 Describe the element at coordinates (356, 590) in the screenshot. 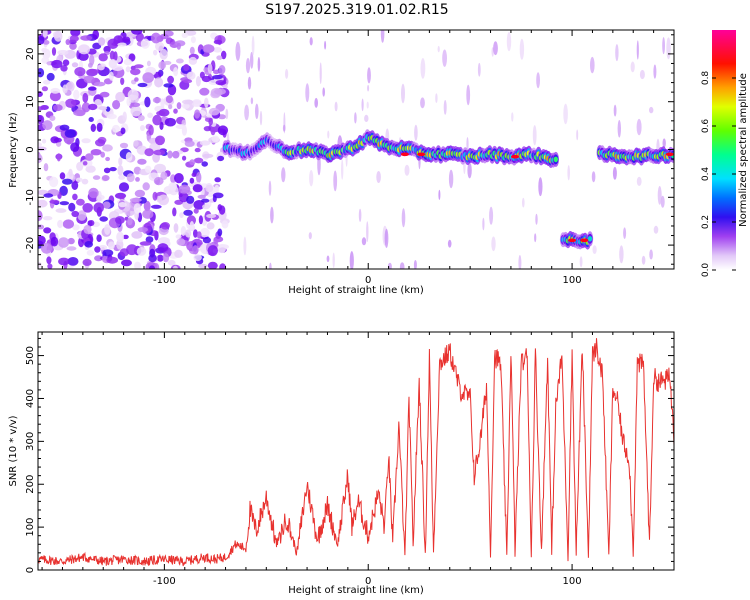

I see `snr-xlabel: Height of straight line (km)` at that location.